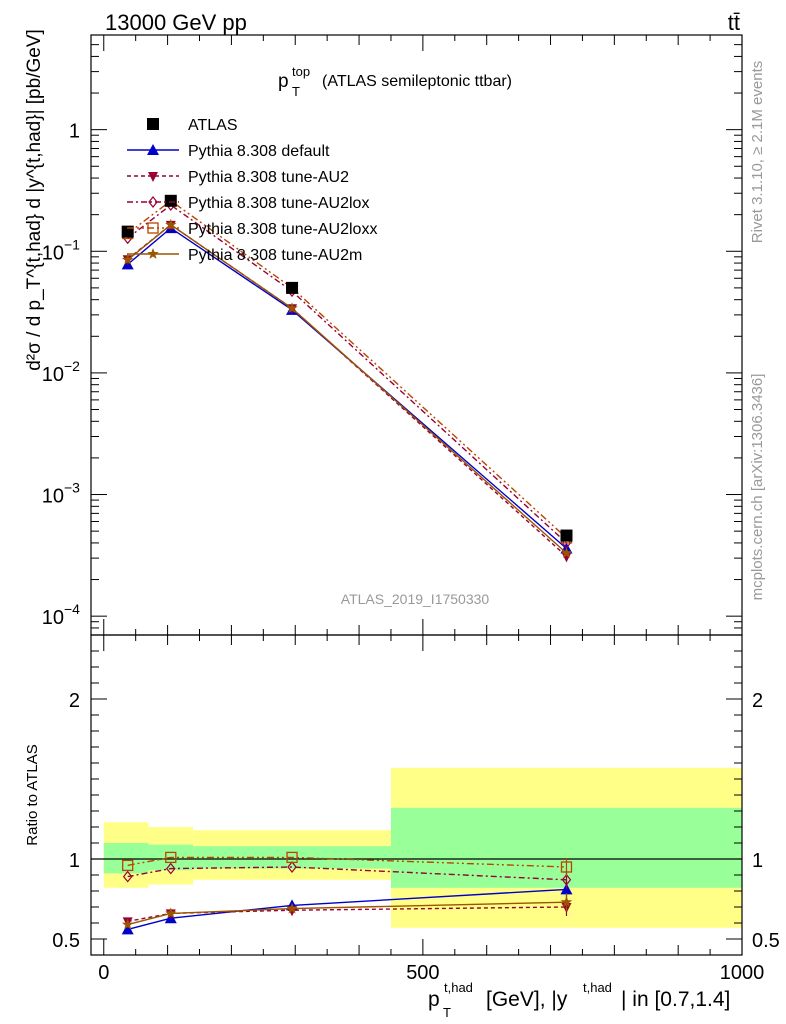 The width and height of the screenshot is (786, 1024). What do you see at coordinates (213, 125) in the screenshot?
I see `legend-label-0: ATLAS` at bounding box center [213, 125].